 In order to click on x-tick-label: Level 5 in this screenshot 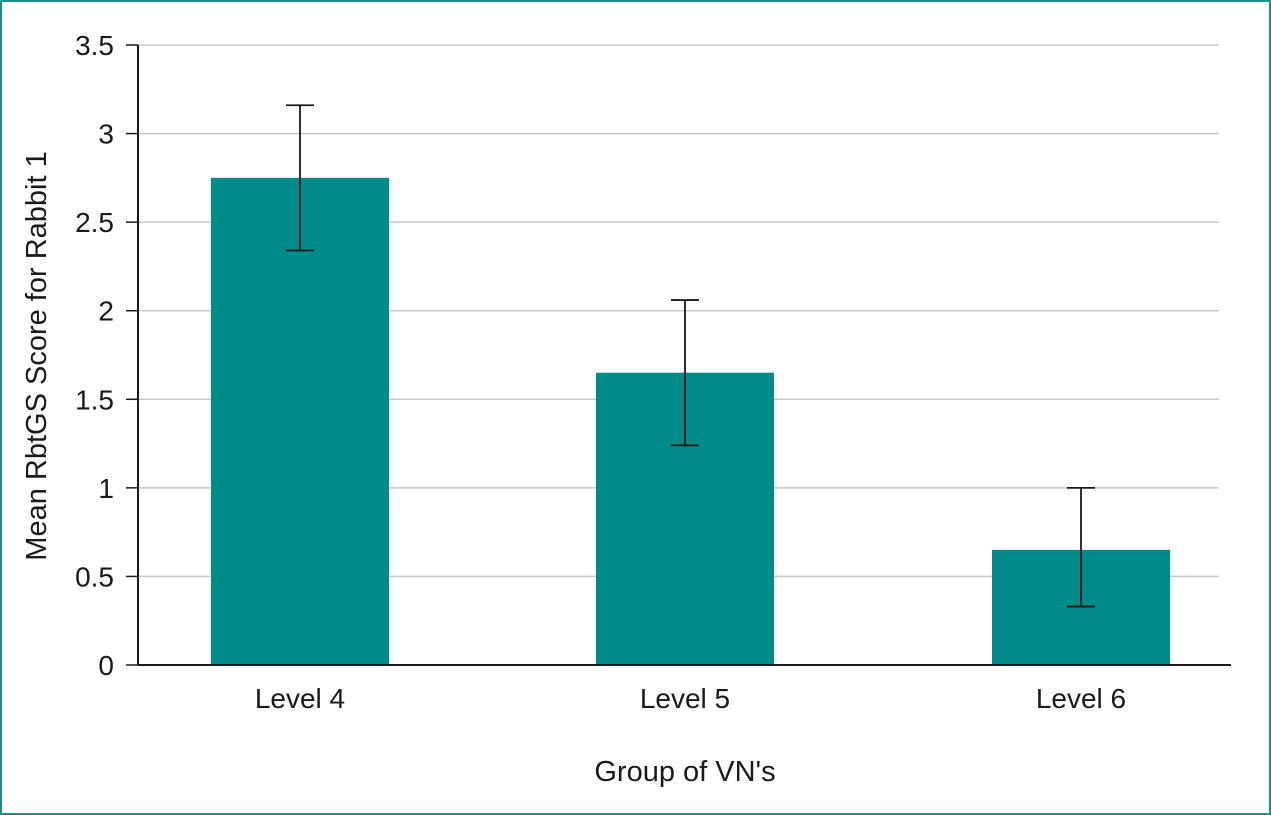, I will do `click(685, 698)`.